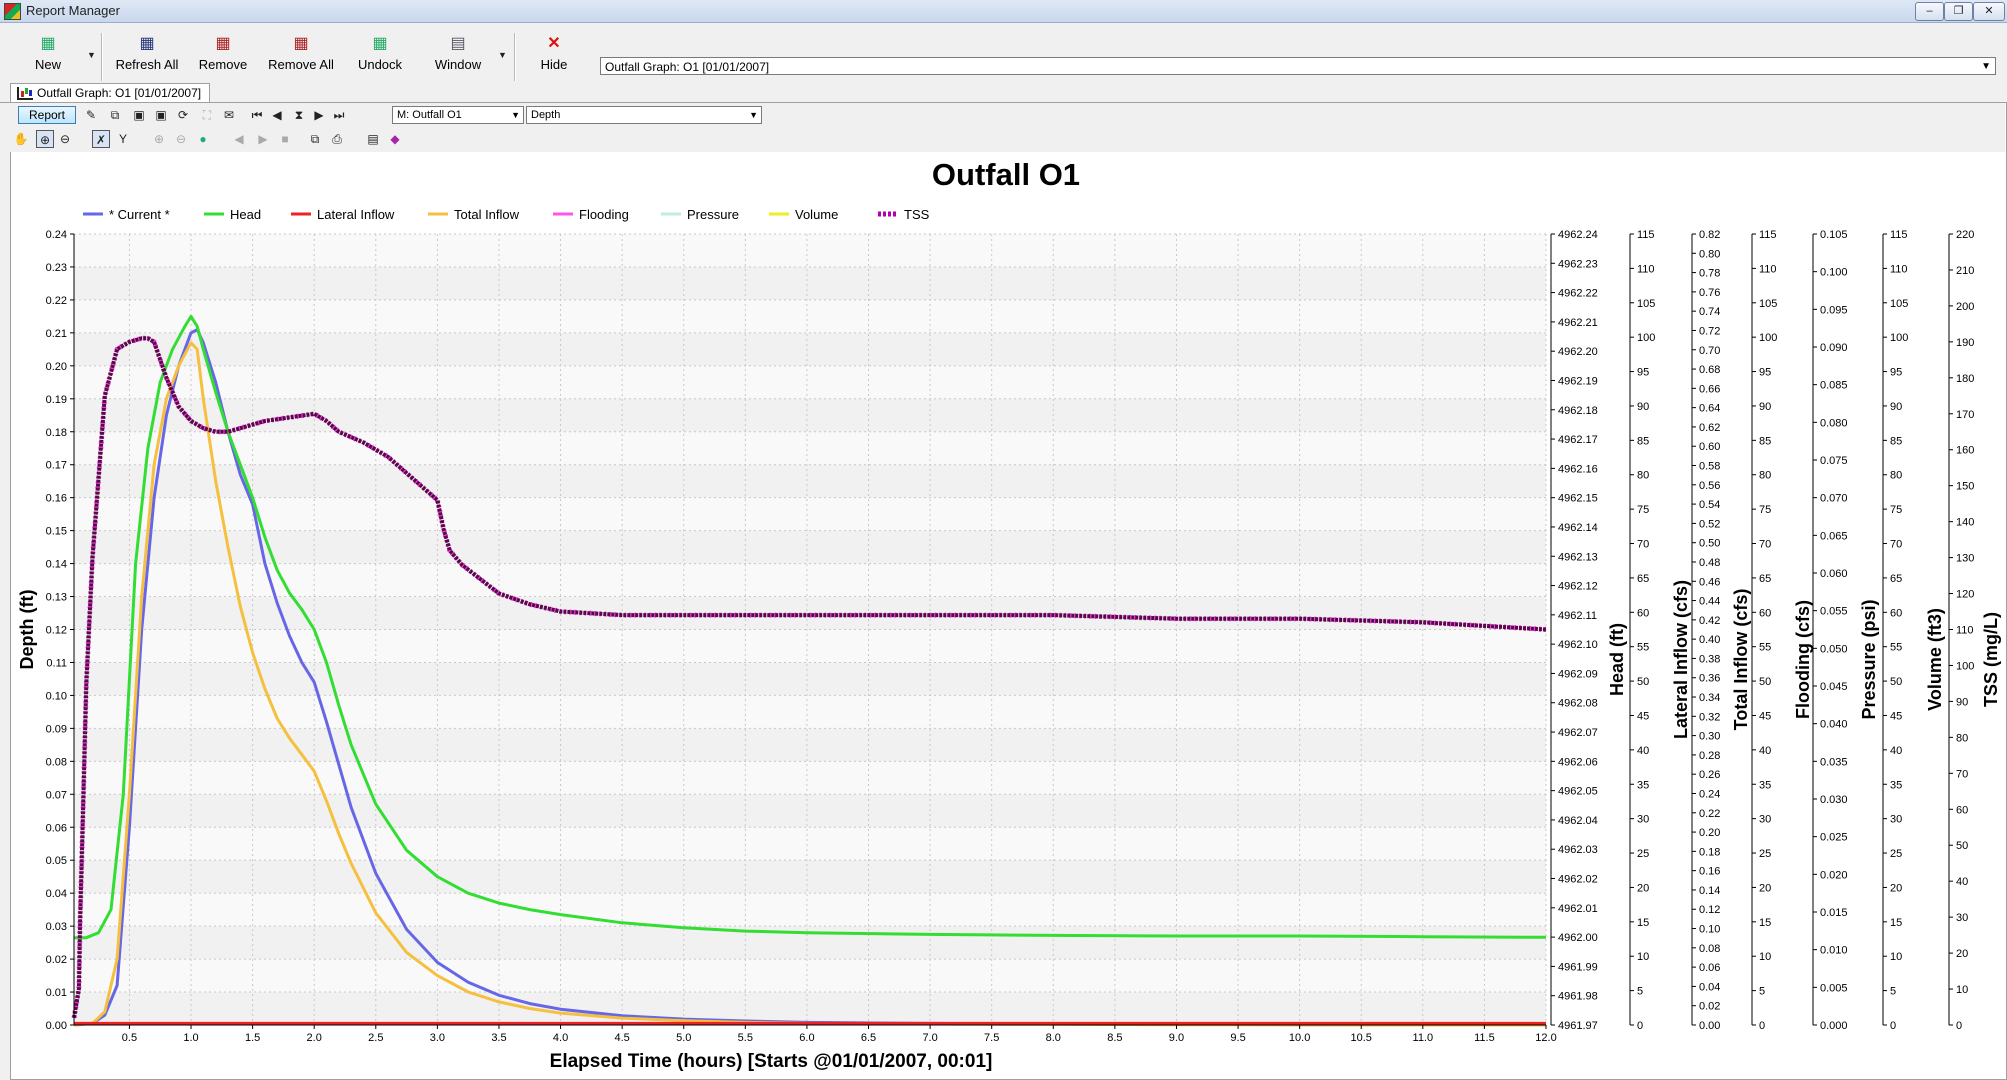  What do you see at coordinates (91, 55) in the screenshot?
I see `new-dropdown-arrow: ▼` at bounding box center [91, 55].